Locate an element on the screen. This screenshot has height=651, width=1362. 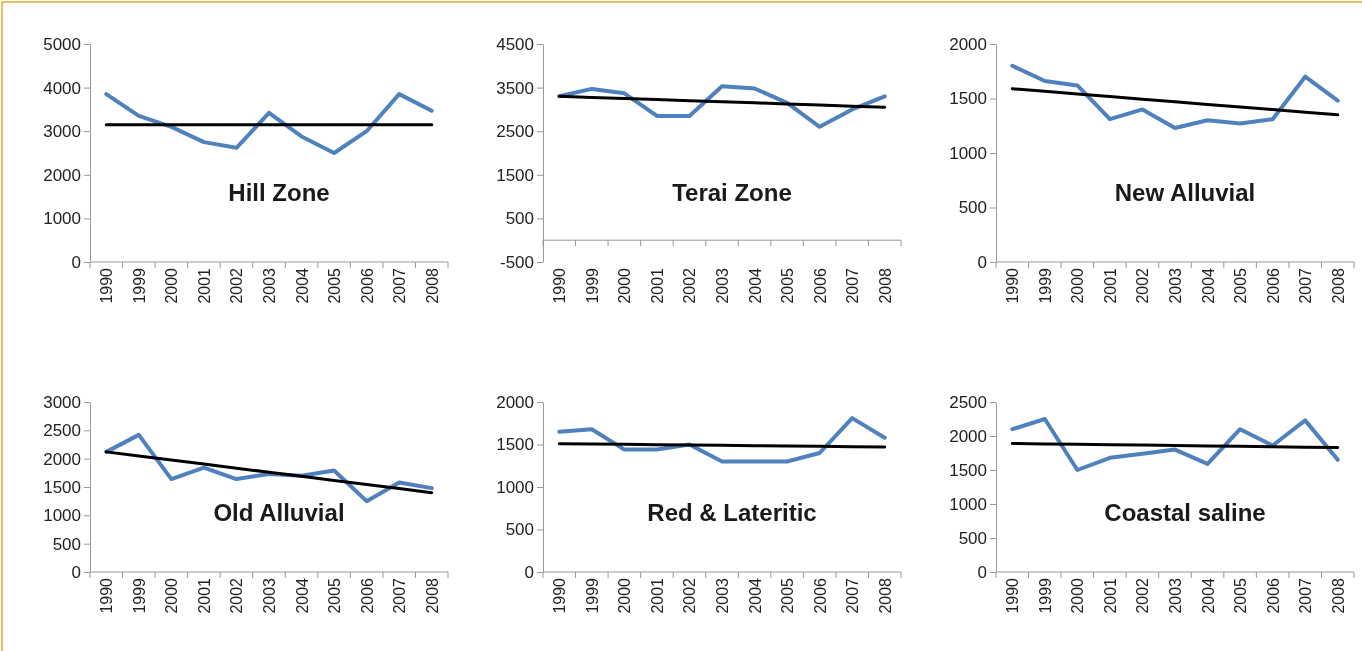
text: Old Alluvial is located at coordinates (279, 512).